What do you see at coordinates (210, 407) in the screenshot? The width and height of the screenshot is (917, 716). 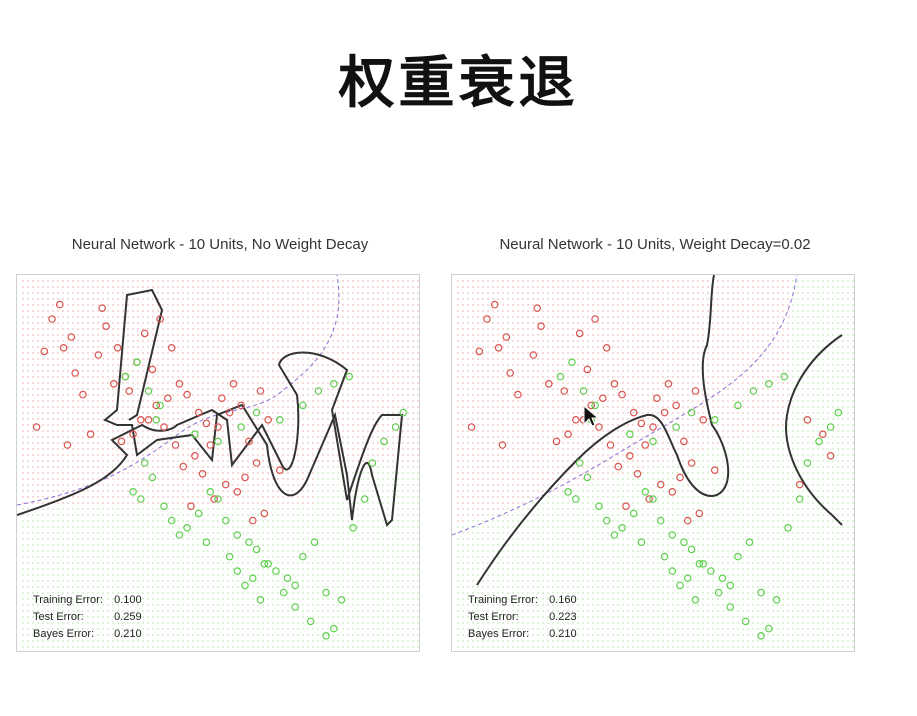 I see `decision-boundary` at bounding box center [210, 407].